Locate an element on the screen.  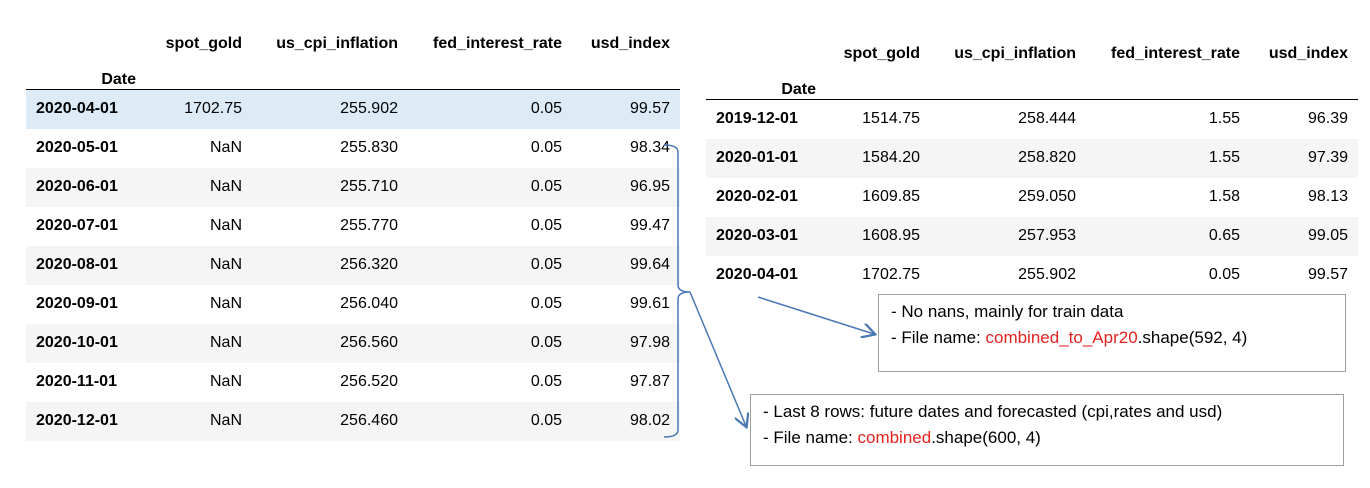
cell: 255.770 is located at coordinates (369, 225).